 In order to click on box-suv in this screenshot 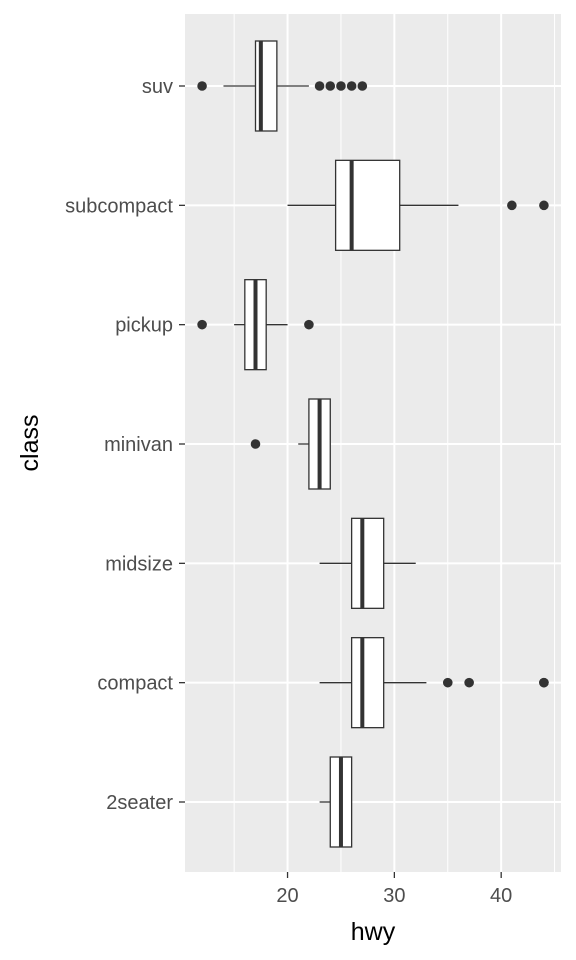, I will do `click(282, 86)`.